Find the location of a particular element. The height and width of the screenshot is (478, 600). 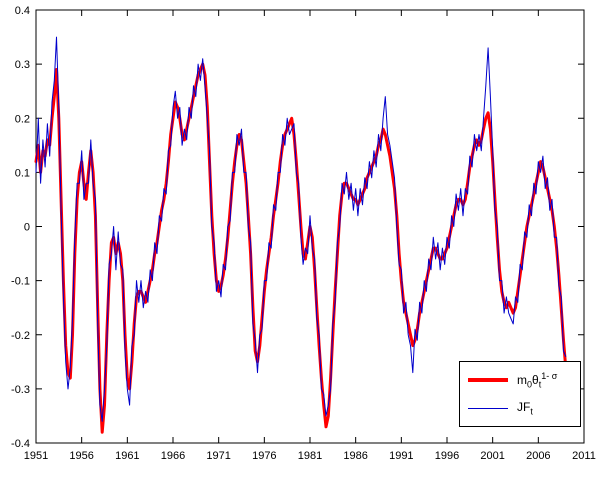

y-tick-label: 0 is located at coordinates (27, 228).